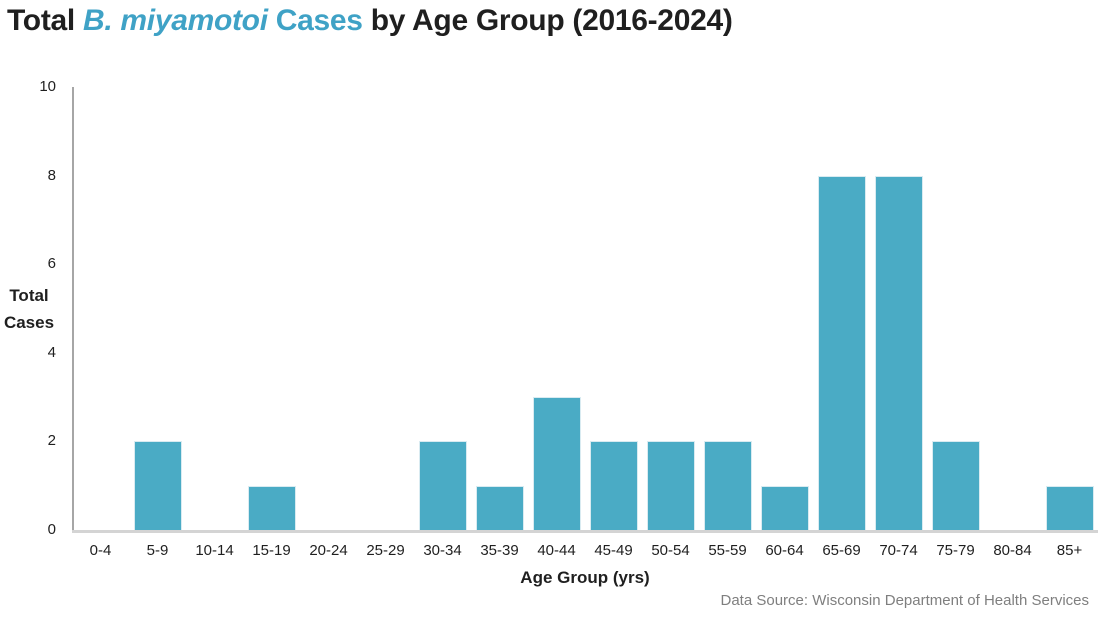 This screenshot has width=1100, height=619. What do you see at coordinates (841, 550) in the screenshot?
I see `x-tick-label-65-69: 65-69` at bounding box center [841, 550].